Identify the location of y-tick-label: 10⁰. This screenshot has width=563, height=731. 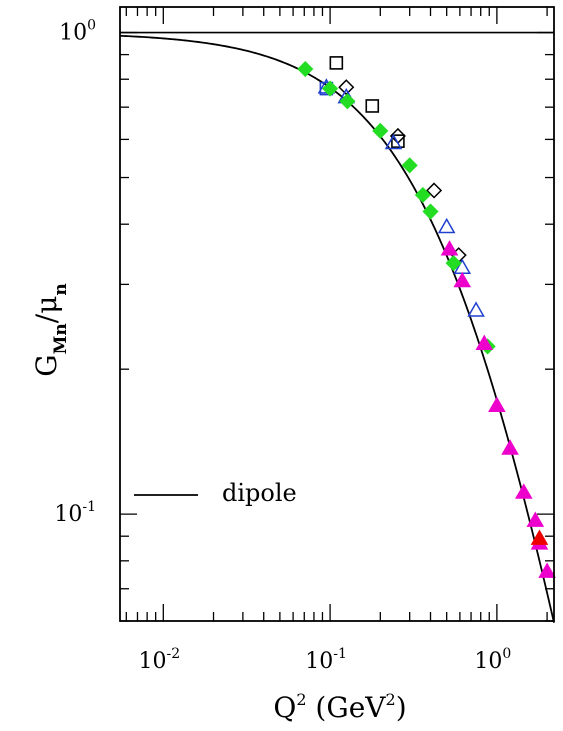
(77, 32).